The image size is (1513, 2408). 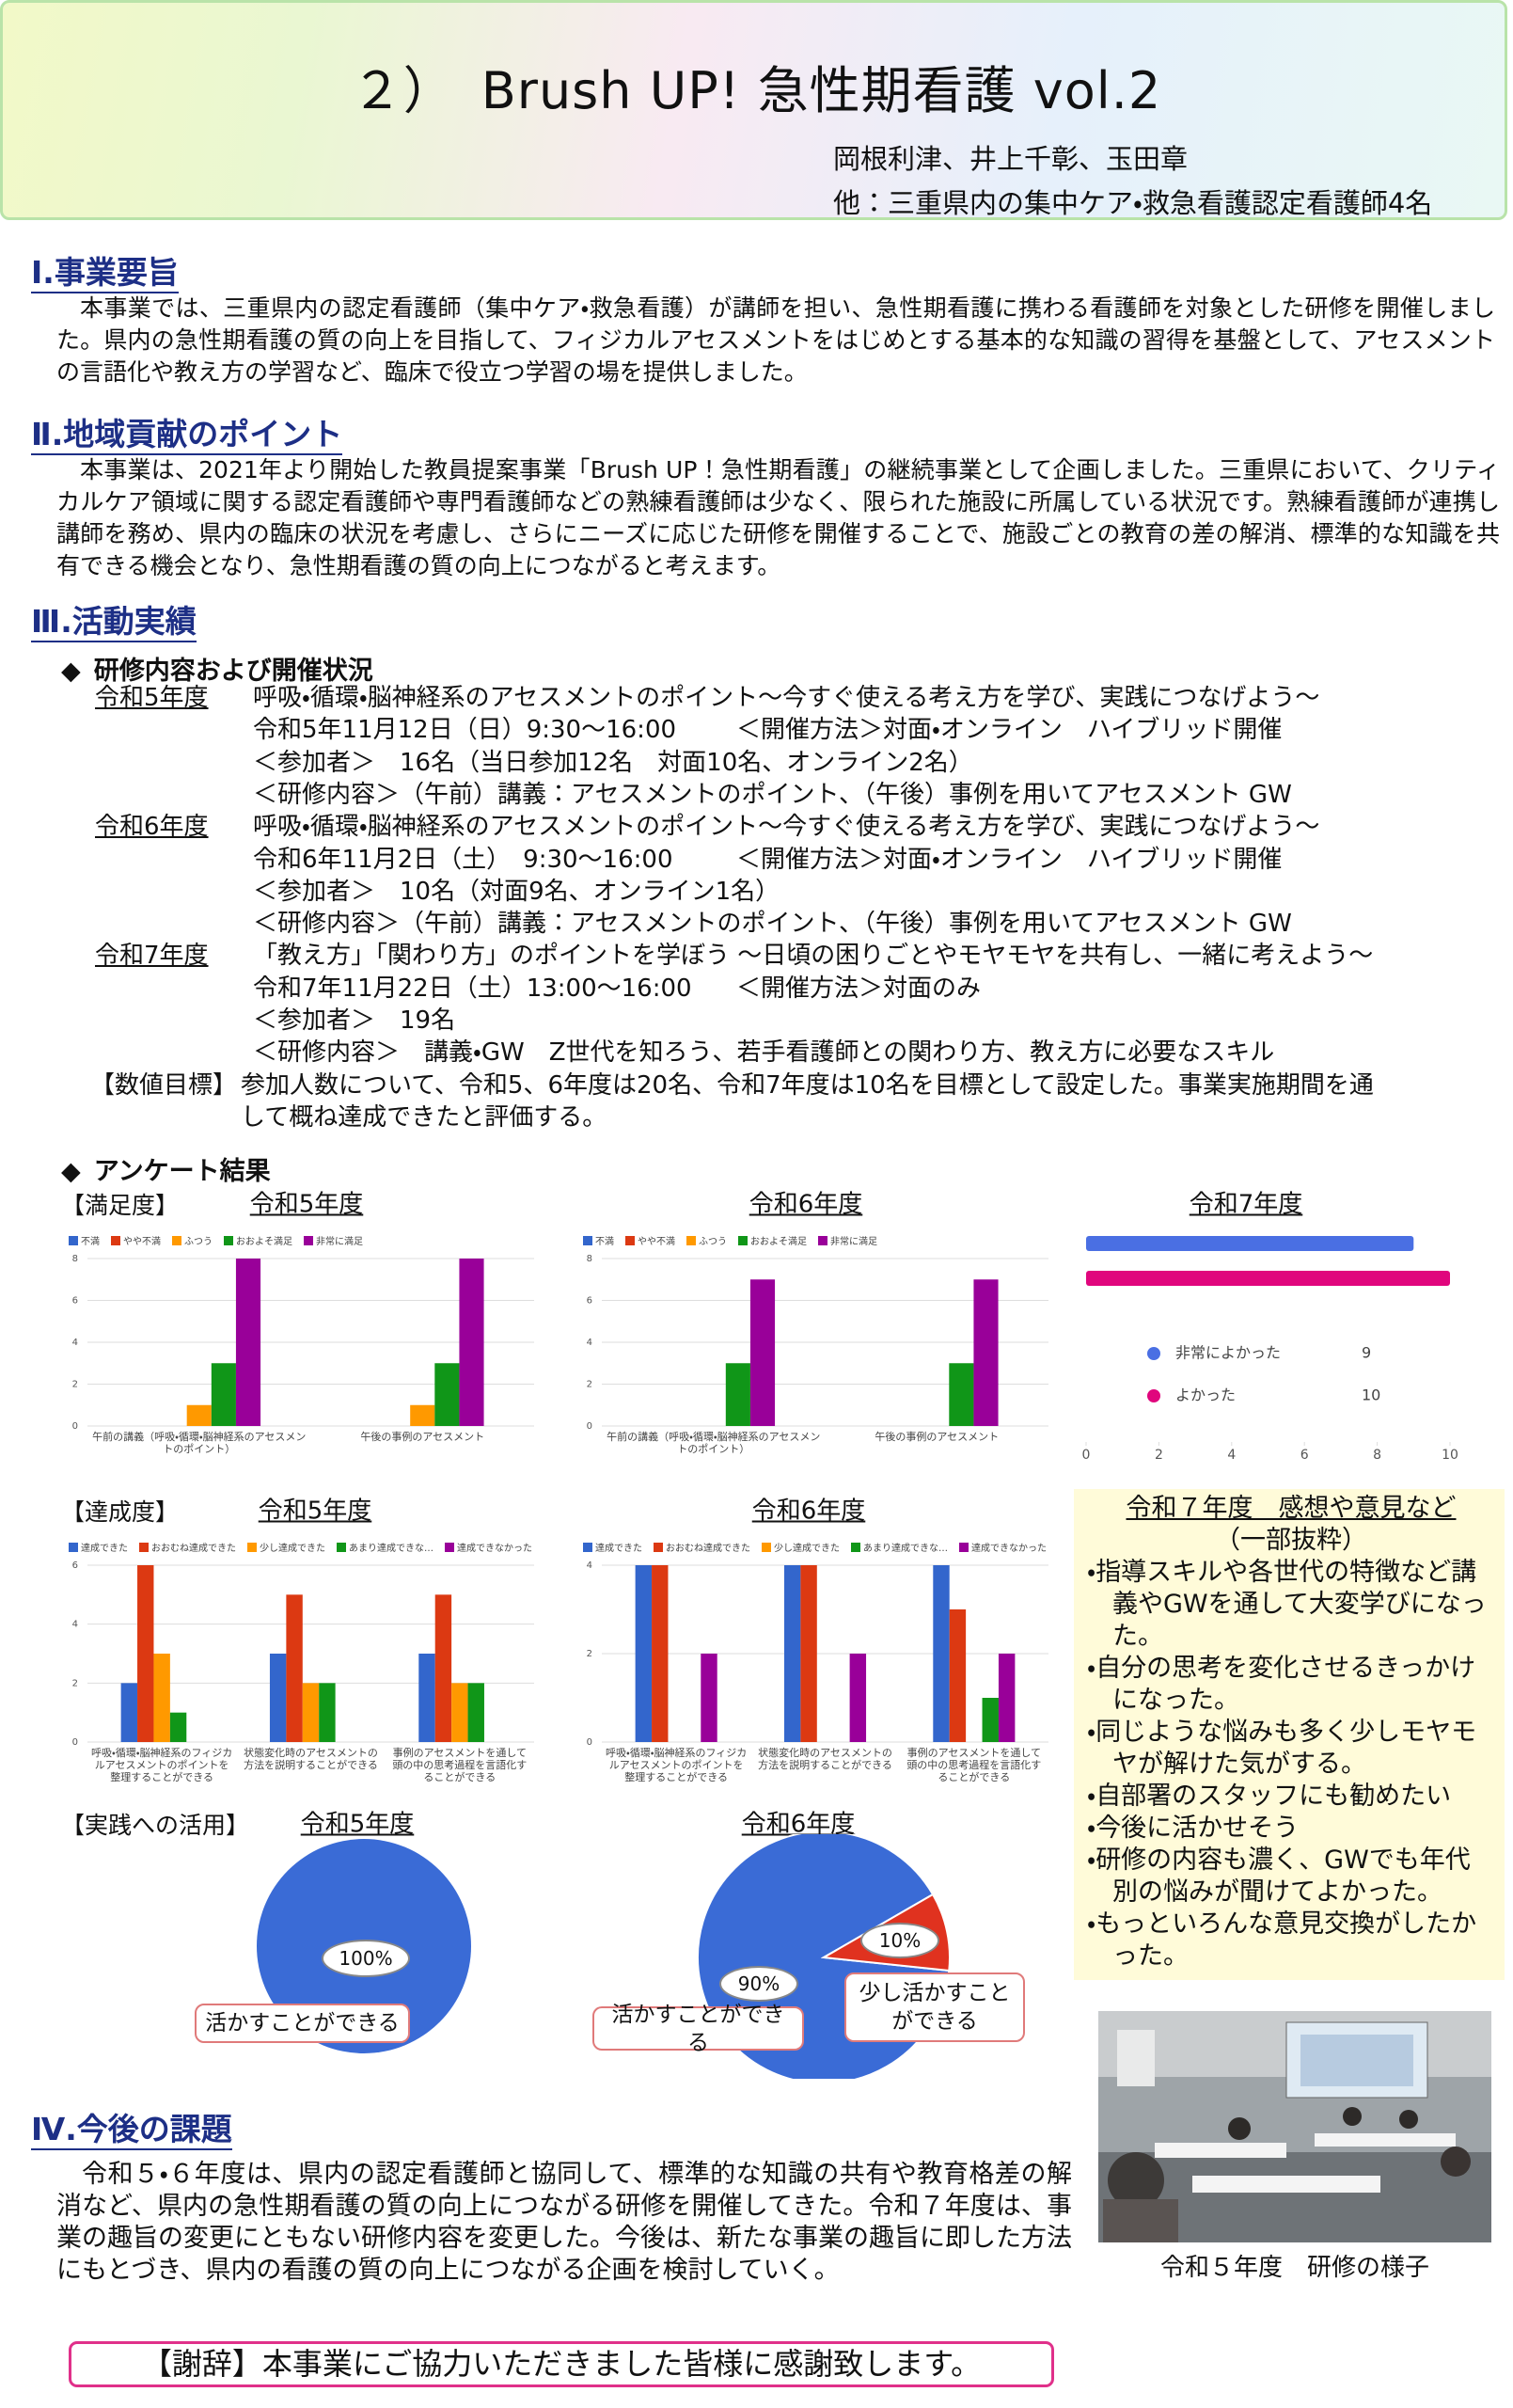 I want to click on board, so click(x=1136, y=2058).